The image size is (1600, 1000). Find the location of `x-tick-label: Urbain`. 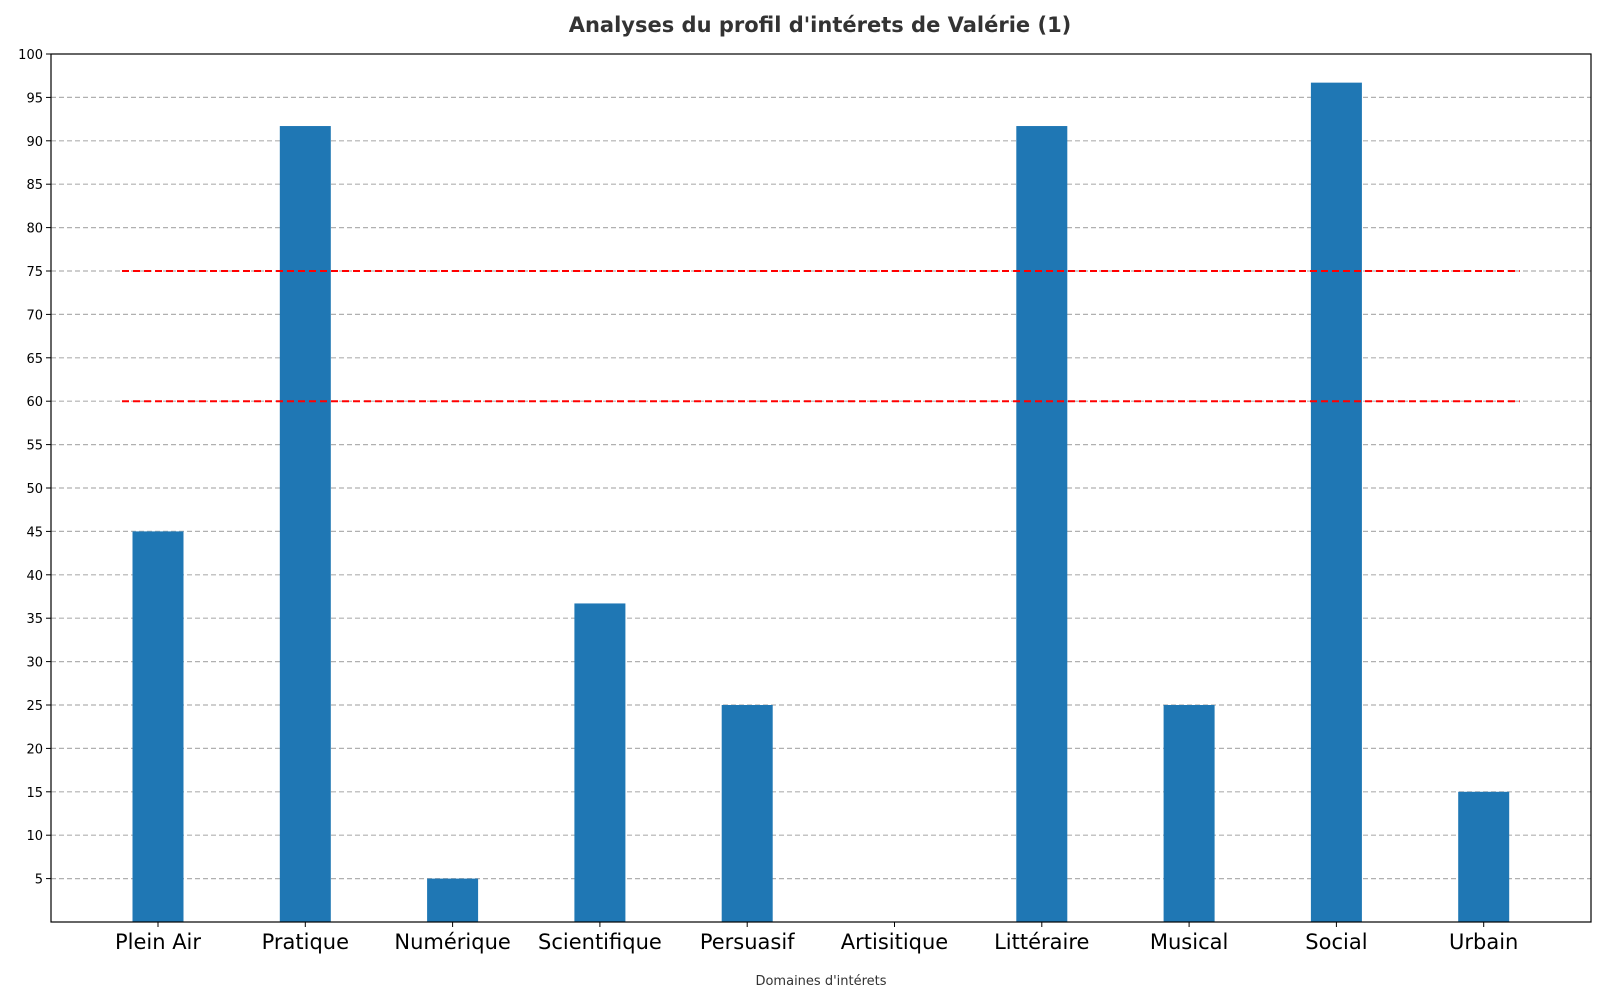

x-tick-label: Urbain is located at coordinates (1483, 942).